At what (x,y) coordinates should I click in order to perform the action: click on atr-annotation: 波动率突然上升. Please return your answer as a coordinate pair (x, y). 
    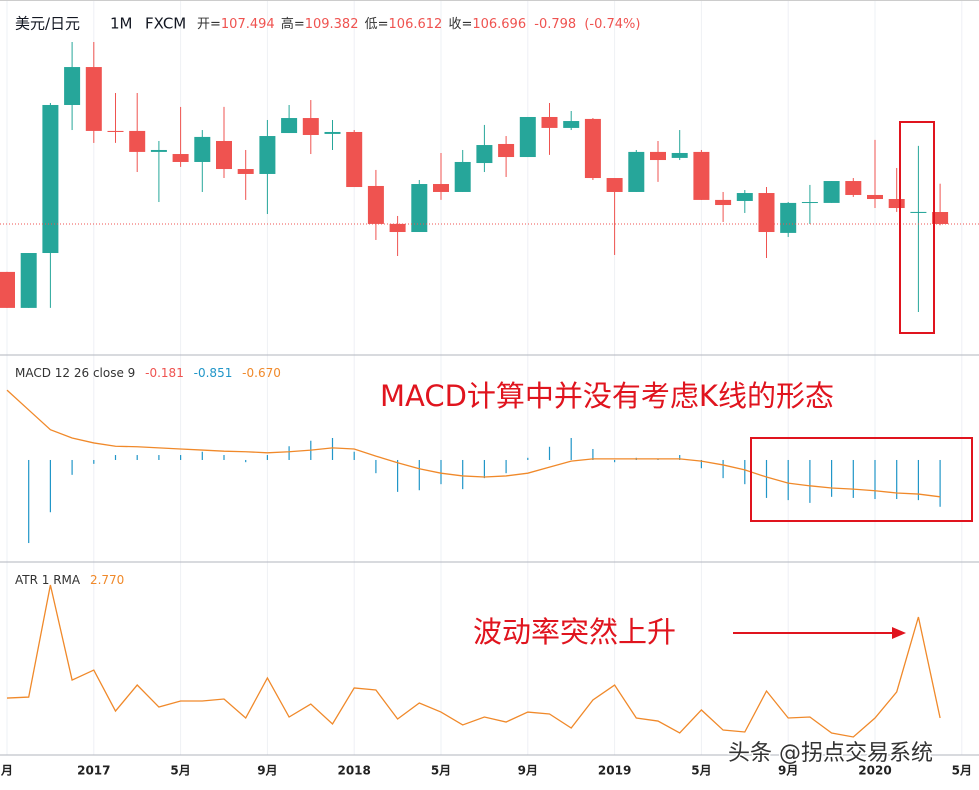
    Looking at the image, I should click on (574, 632).